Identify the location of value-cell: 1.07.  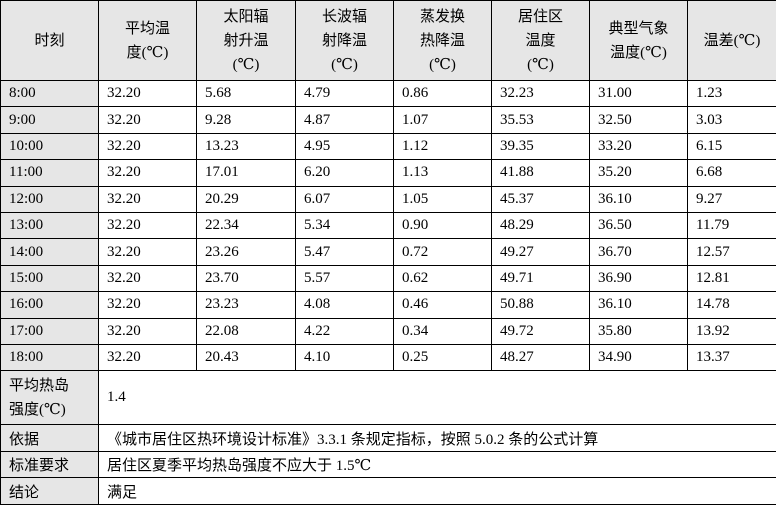
(443, 120).